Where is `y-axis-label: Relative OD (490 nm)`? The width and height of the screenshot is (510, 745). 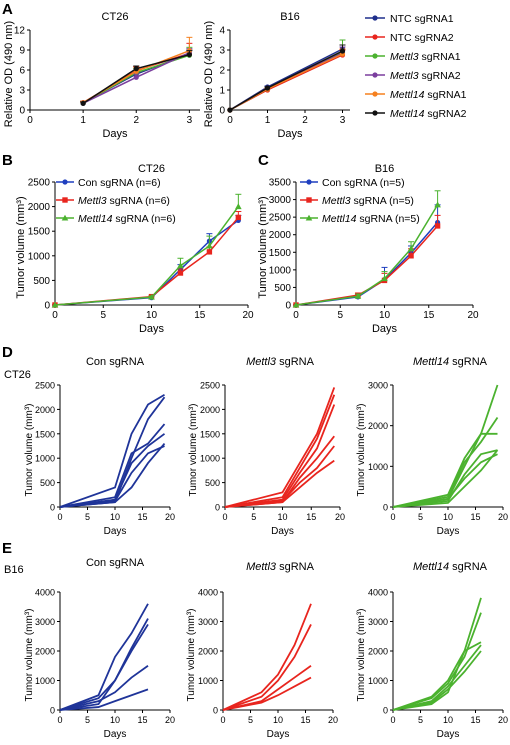
y-axis-label: Relative OD (490 nm) is located at coordinates (9, 74).